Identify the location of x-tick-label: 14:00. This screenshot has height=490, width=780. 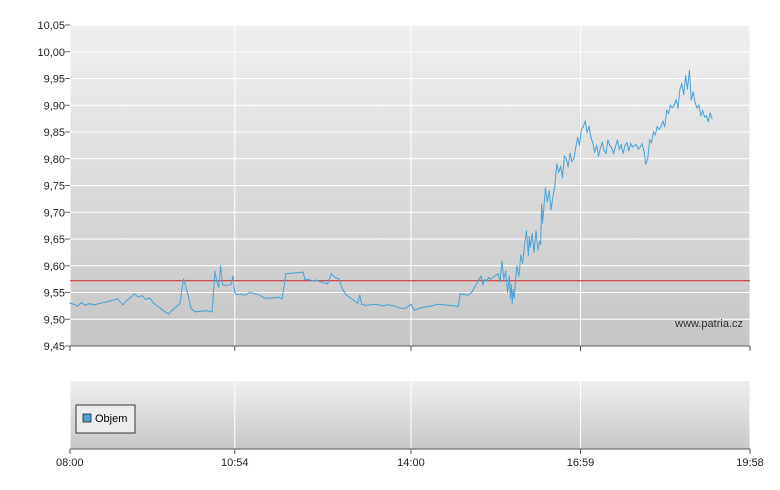
(411, 463).